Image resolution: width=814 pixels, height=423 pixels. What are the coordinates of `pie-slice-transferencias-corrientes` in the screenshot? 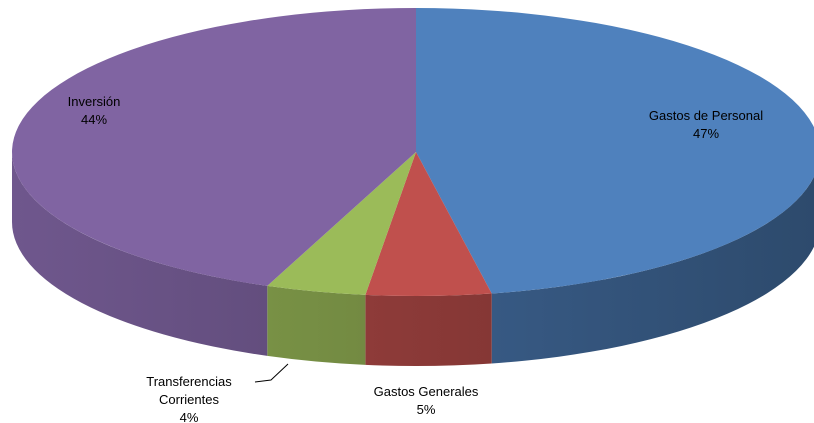 It's located at (341, 223).